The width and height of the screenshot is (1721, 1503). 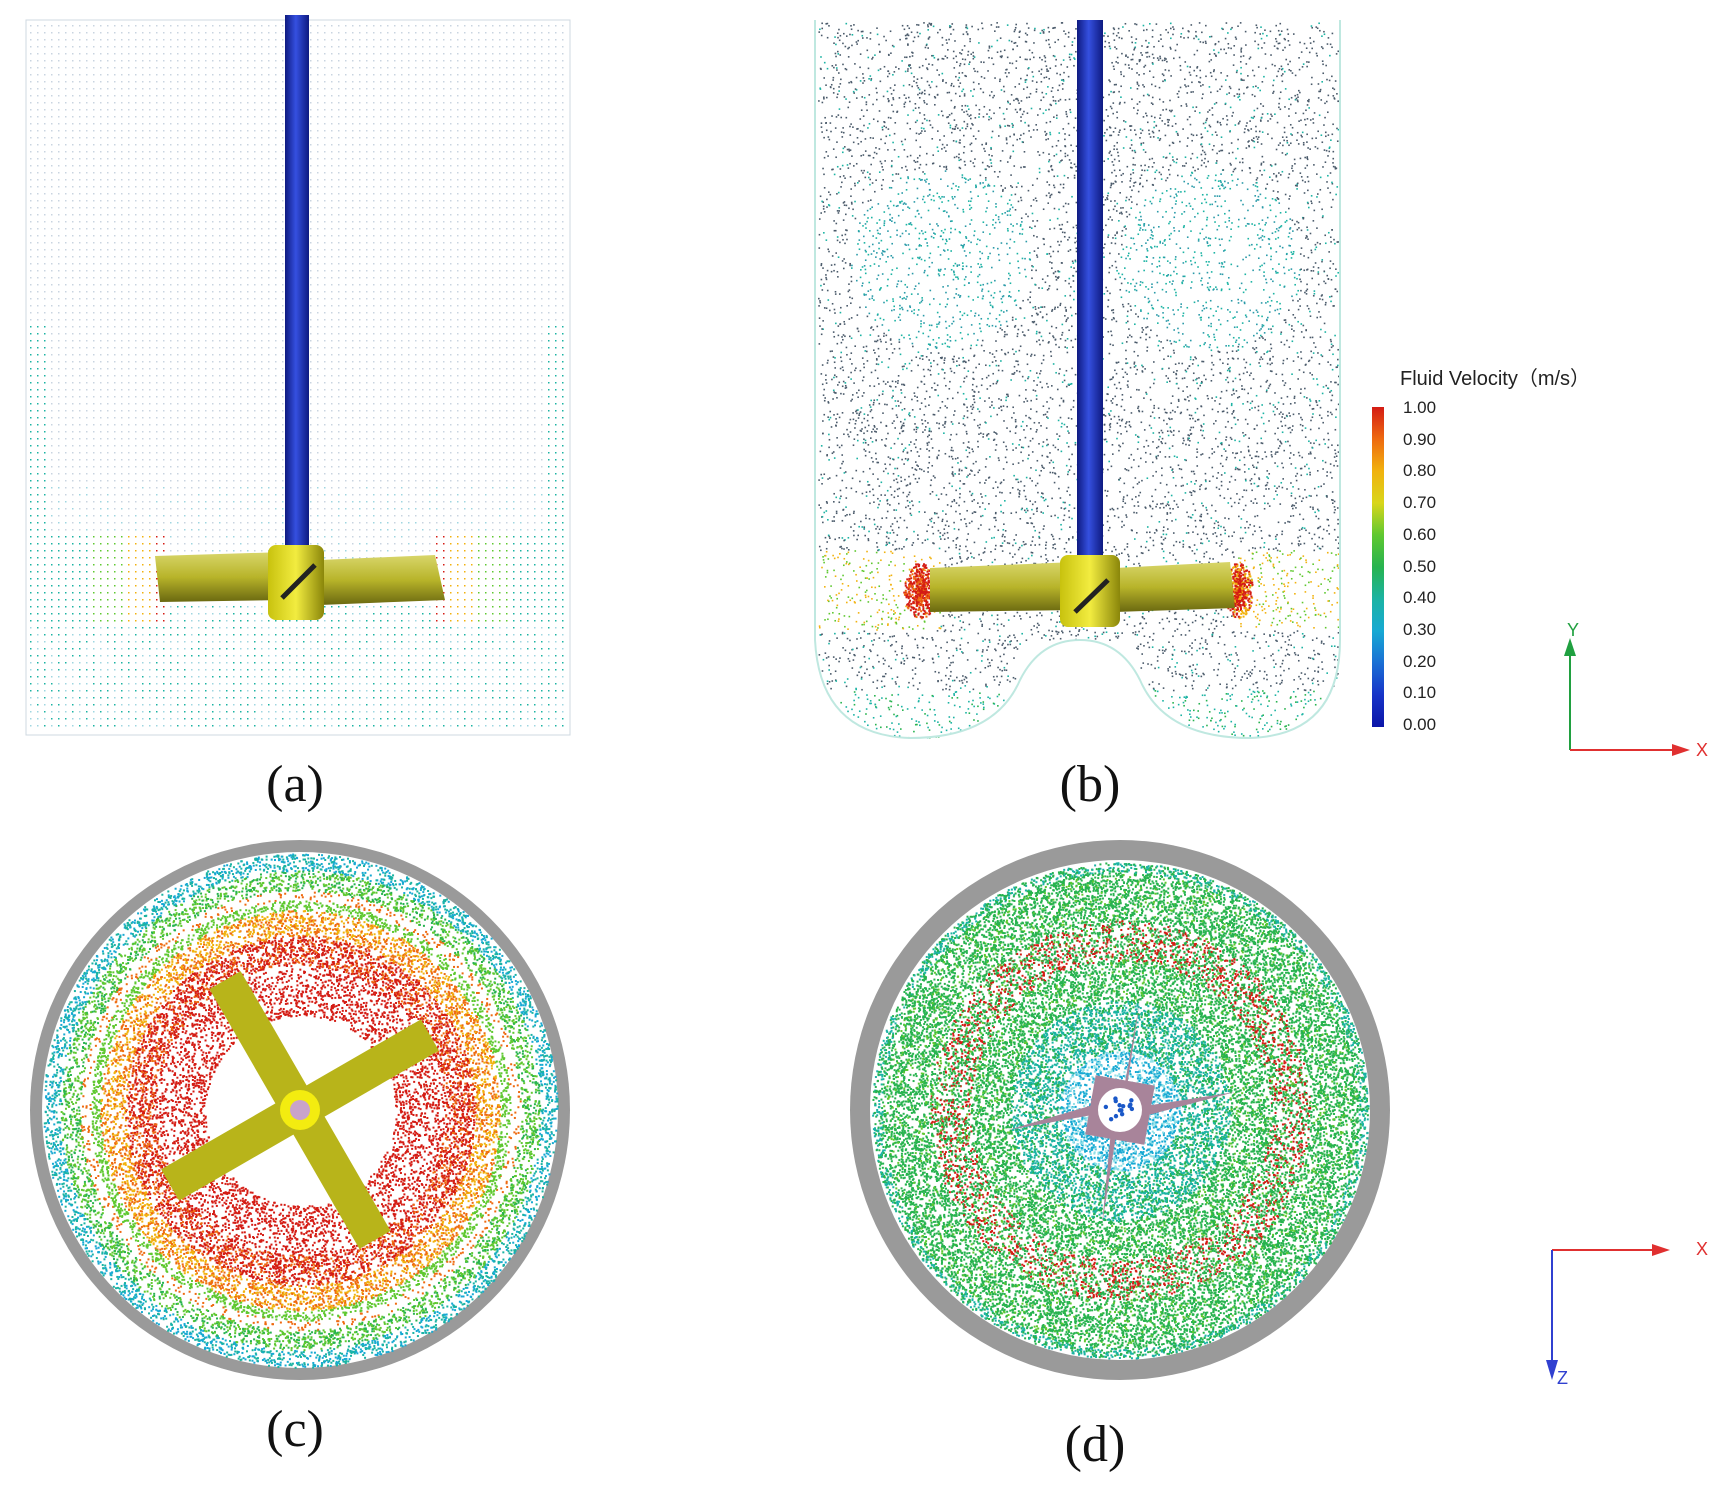 What do you see at coordinates (1702, 750) in the screenshot?
I see `axis-x-label-side: X` at bounding box center [1702, 750].